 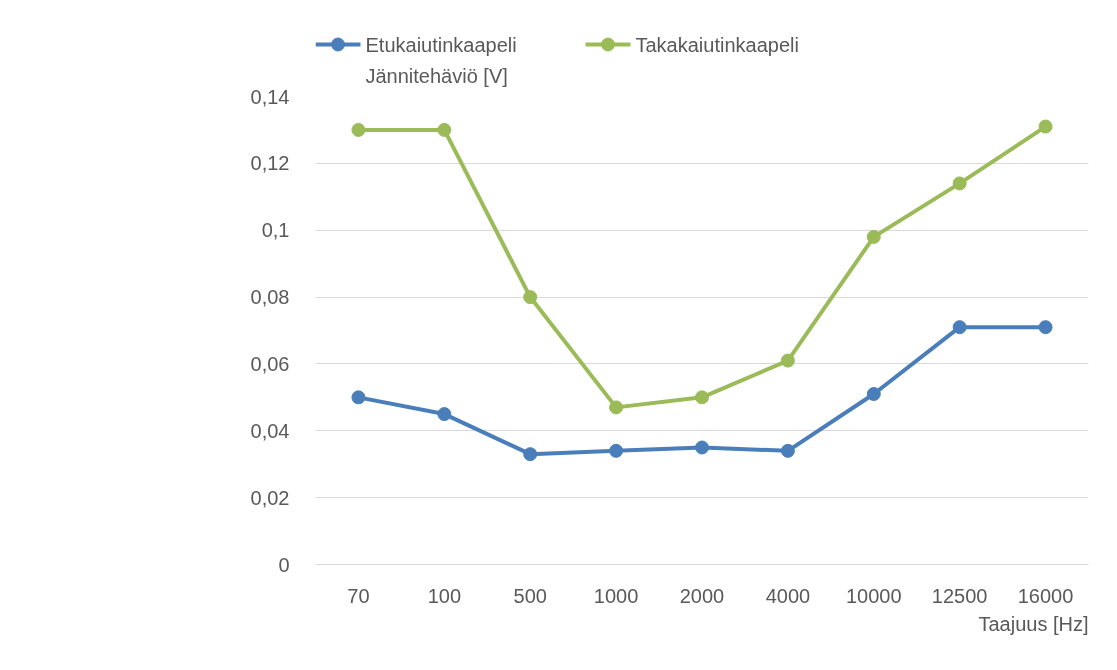 What do you see at coordinates (959, 595) in the screenshot?
I see `x-tick-label: 12500` at bounding box center [959, 595].